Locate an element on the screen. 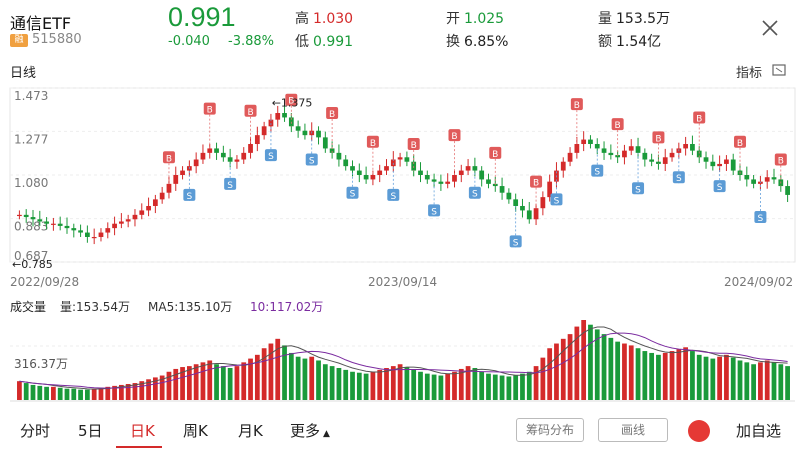 The height and width of the screenshot is (450, 800). close-icon is located at coordinates (770, 28).